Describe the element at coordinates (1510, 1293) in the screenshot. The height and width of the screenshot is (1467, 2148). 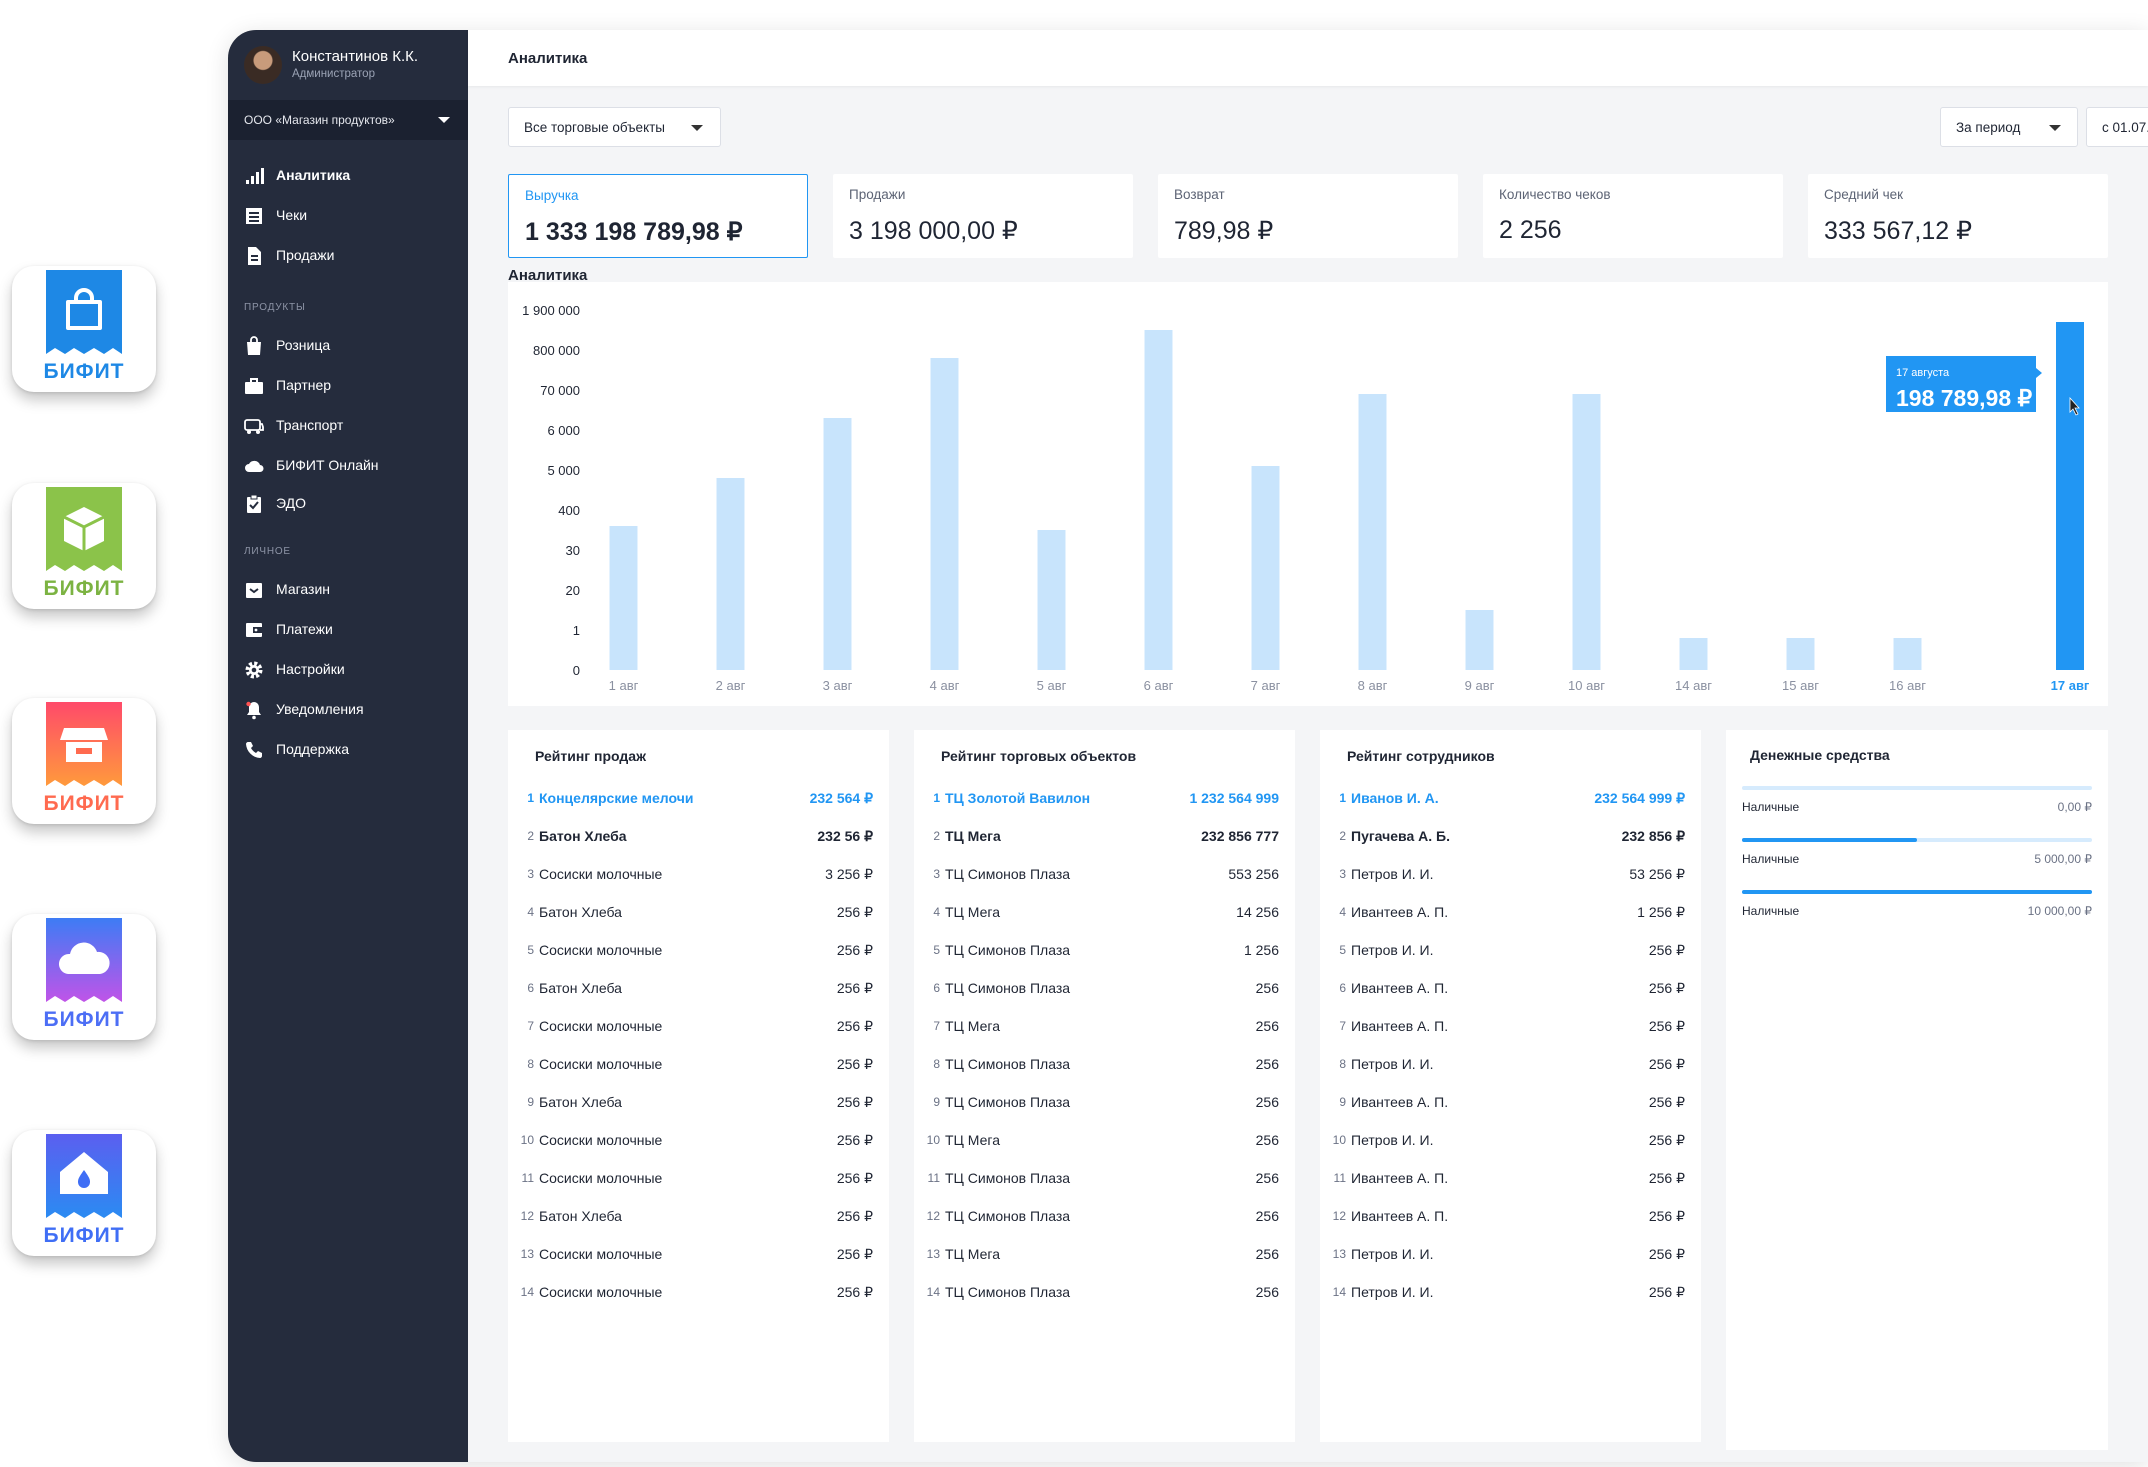
I see `table-row: 14 Петров И. И. 256 ₽` at that location.